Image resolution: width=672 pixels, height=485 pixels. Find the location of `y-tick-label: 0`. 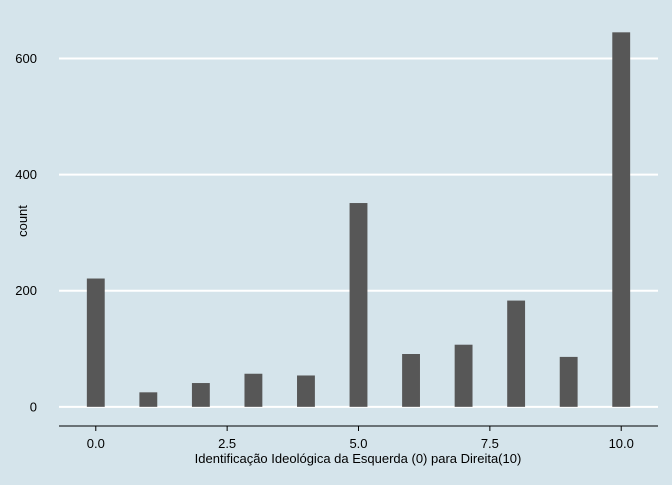

y-tick-label: 0 is located at coordinates (33, 406).